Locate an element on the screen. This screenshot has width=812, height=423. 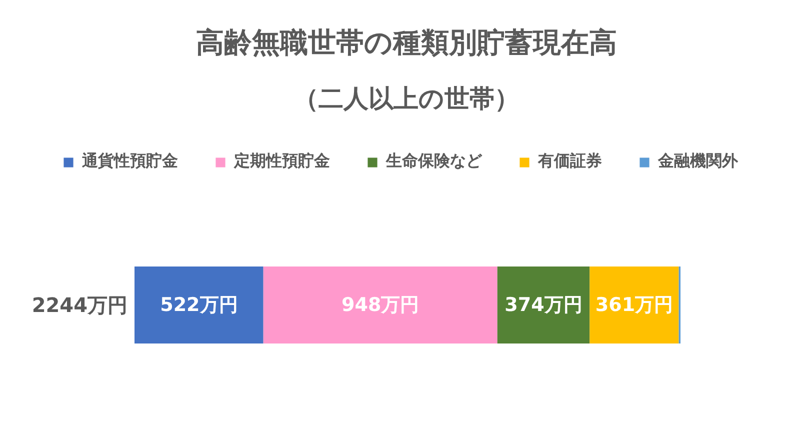
data-label: 374万円 is located at coordinates (543, 305).